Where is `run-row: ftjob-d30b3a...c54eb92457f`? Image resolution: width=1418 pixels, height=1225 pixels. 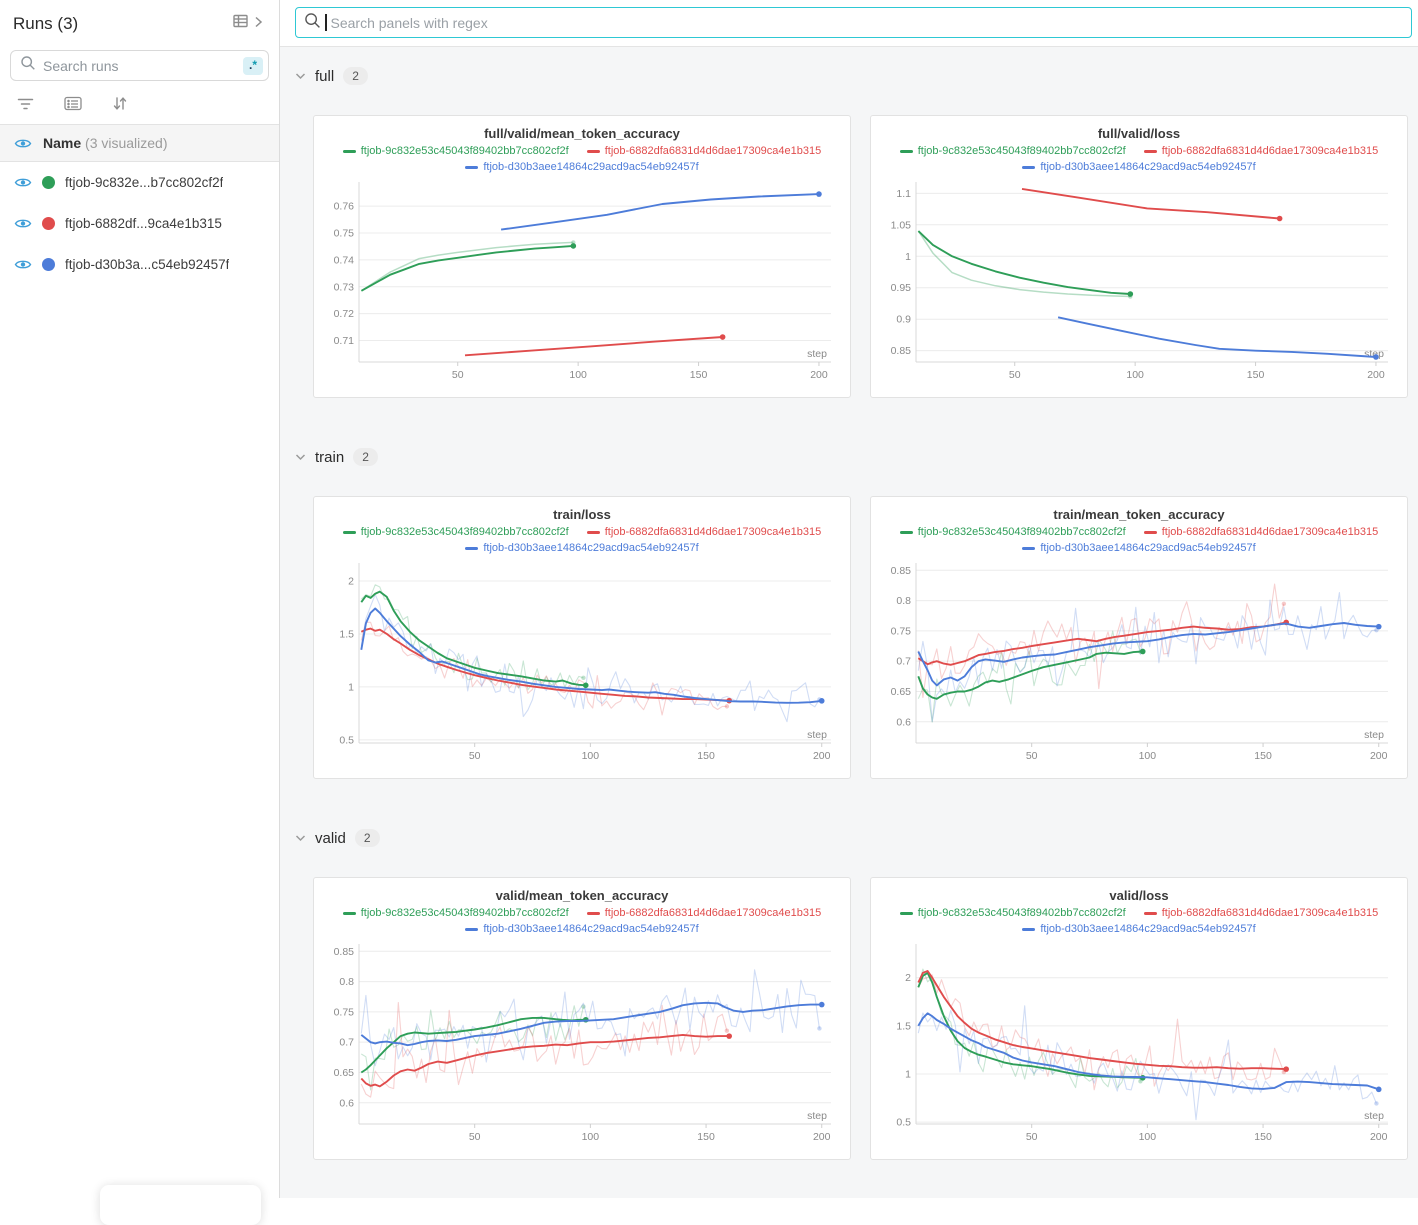
run-row: ftjob-d30b3a...c54eb92457f is located at coordinates (139, 264).